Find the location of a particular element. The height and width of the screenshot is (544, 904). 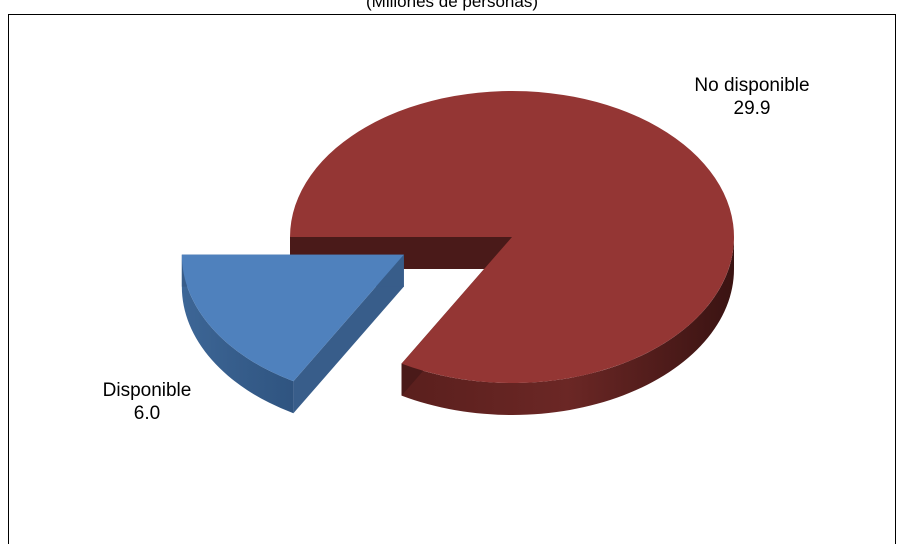

slice-label-text: No disponible is located at coordinates (752, 85).